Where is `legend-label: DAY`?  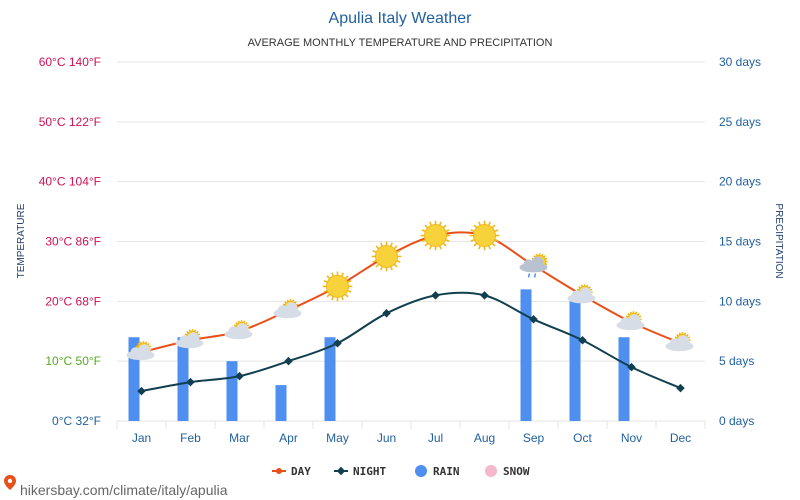 legend-label: DAY is located at coordinates (301, 471).